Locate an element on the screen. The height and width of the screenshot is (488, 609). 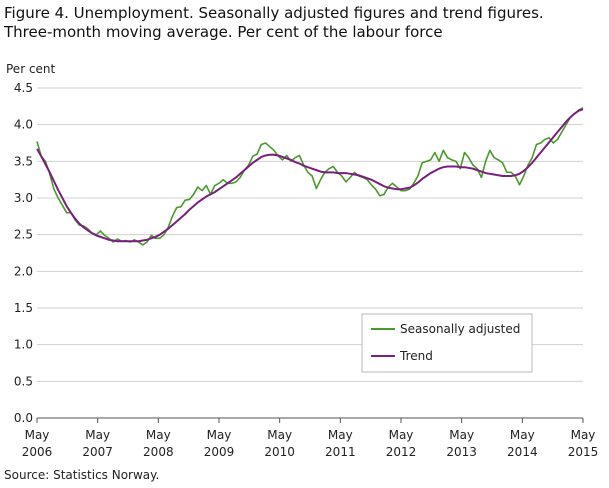
x-tick-year: 2009 is located at coordinates (219, 452).